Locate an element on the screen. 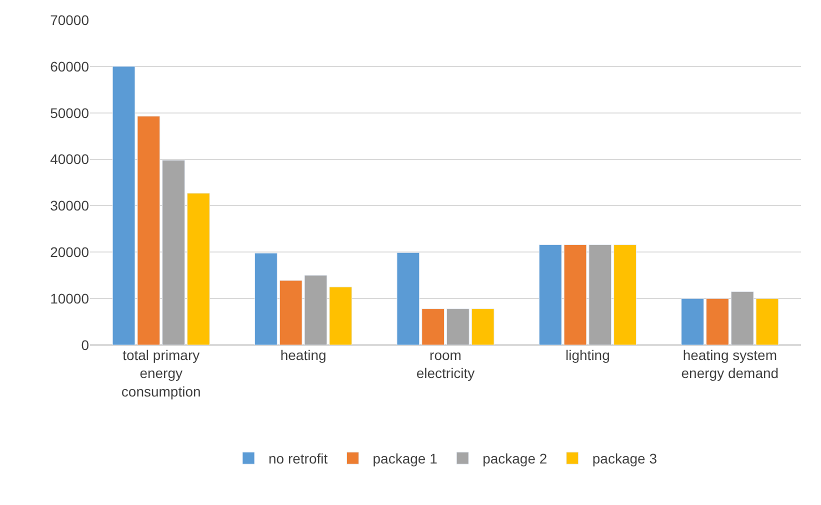 The width and height of the screenshot is (821, 505). x-tick-label: room electricity is located at coordinates (445, 364).